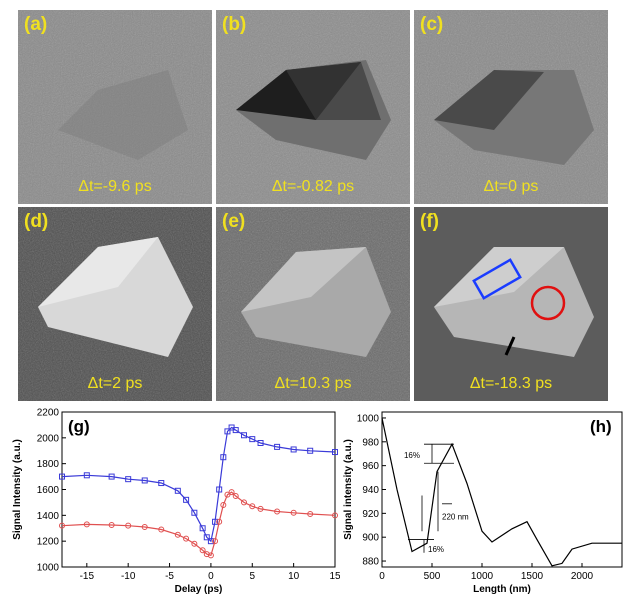  What do you see at coordinates (252, 576) in the screenshot?
I see `x-tick-label: 5` at bounding box center [252, 576].